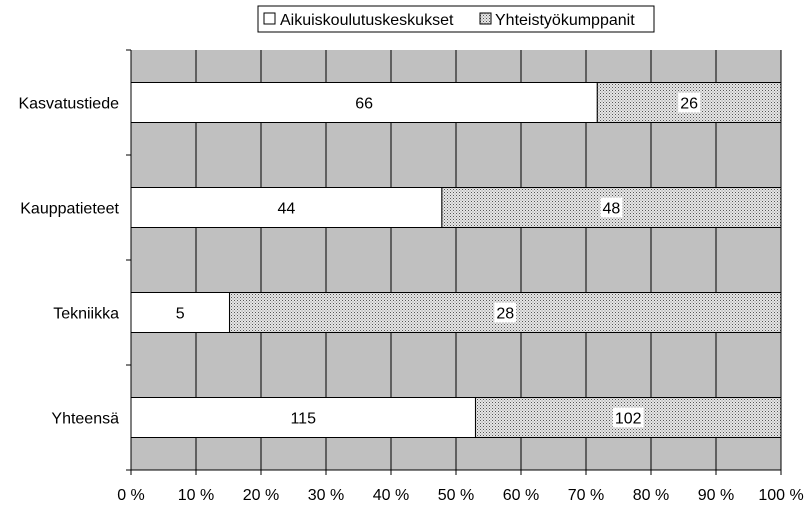 The image size is (808, 508). I want to click on data-label-aikuiskoulutuskeskukset-kauppatieteet: 44, so click(287, 209).